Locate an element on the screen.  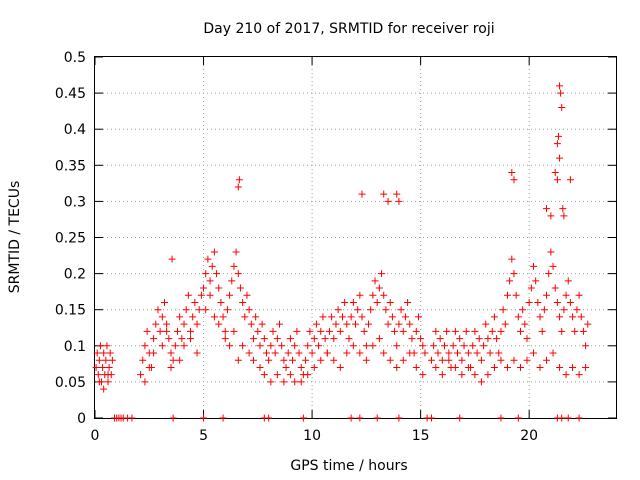
x-tick-label: 15 is located at coordinates (421, 436).